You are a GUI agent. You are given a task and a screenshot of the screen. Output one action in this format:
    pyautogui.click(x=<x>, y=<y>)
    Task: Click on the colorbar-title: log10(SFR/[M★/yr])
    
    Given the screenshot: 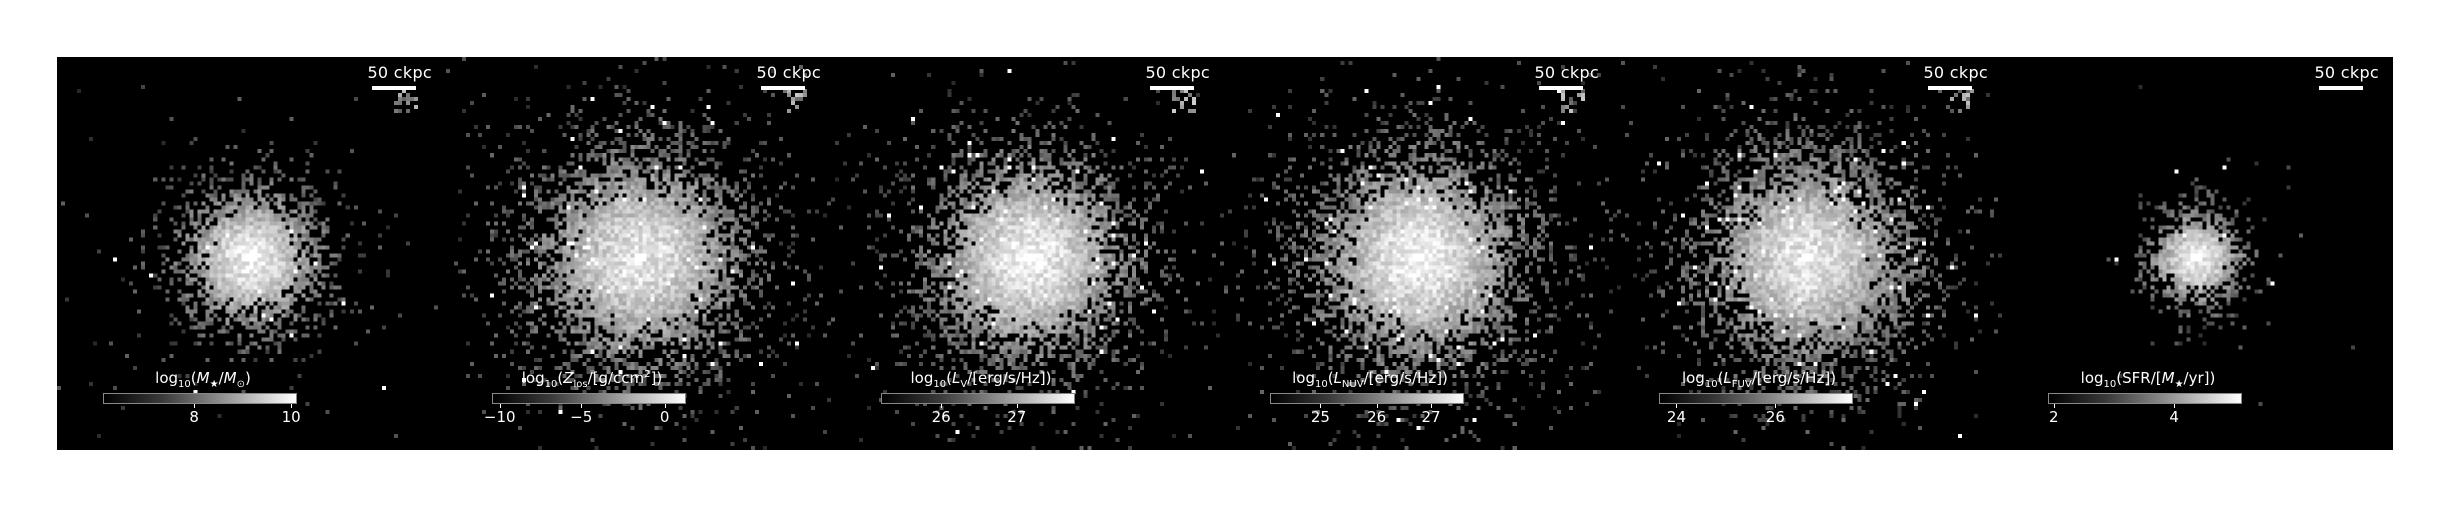 What is the action you would take?
    pyautogui.click(x=2148, y=379)
    